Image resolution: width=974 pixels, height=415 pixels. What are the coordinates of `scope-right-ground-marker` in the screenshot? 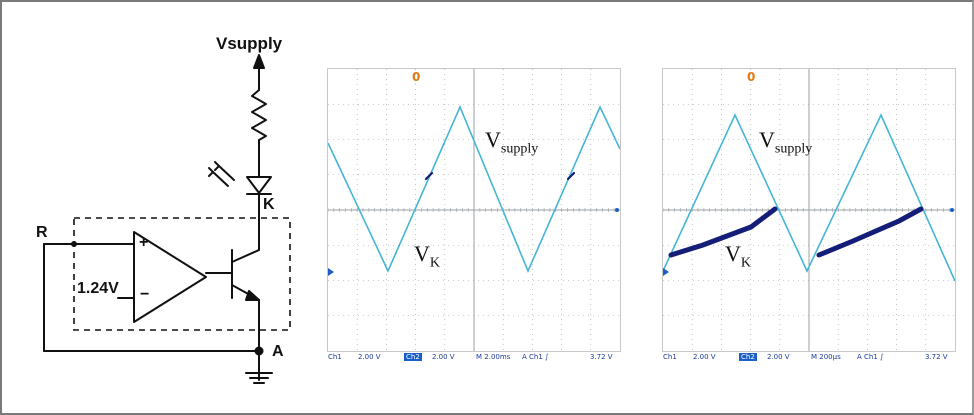 It's located at (666, 272).